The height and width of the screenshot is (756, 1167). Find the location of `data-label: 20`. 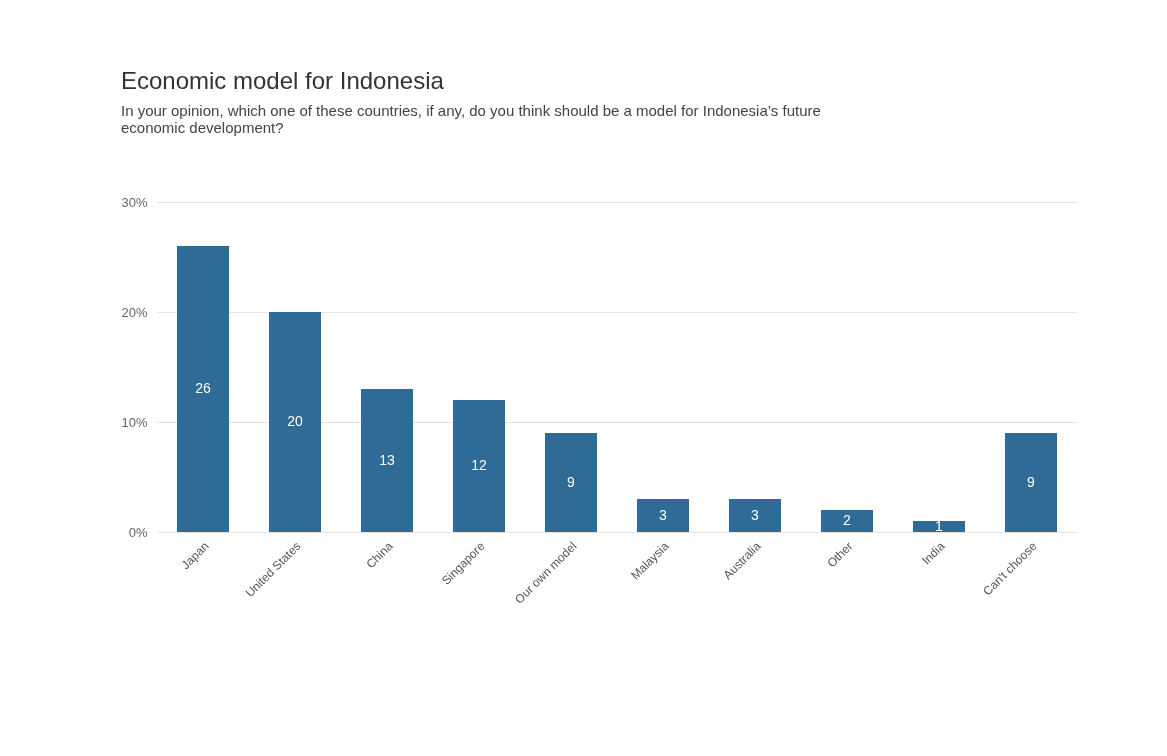

data-label: 20 is located at coordinates (295, 421).